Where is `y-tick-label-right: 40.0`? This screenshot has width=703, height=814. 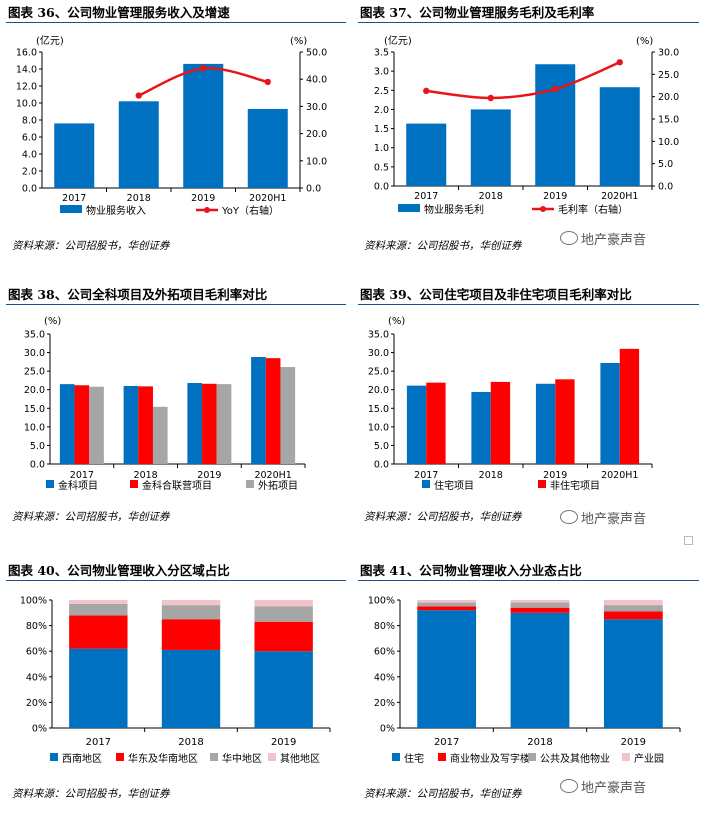 y-tick-label-right: 40.0 is located at coordinates (316, 80).